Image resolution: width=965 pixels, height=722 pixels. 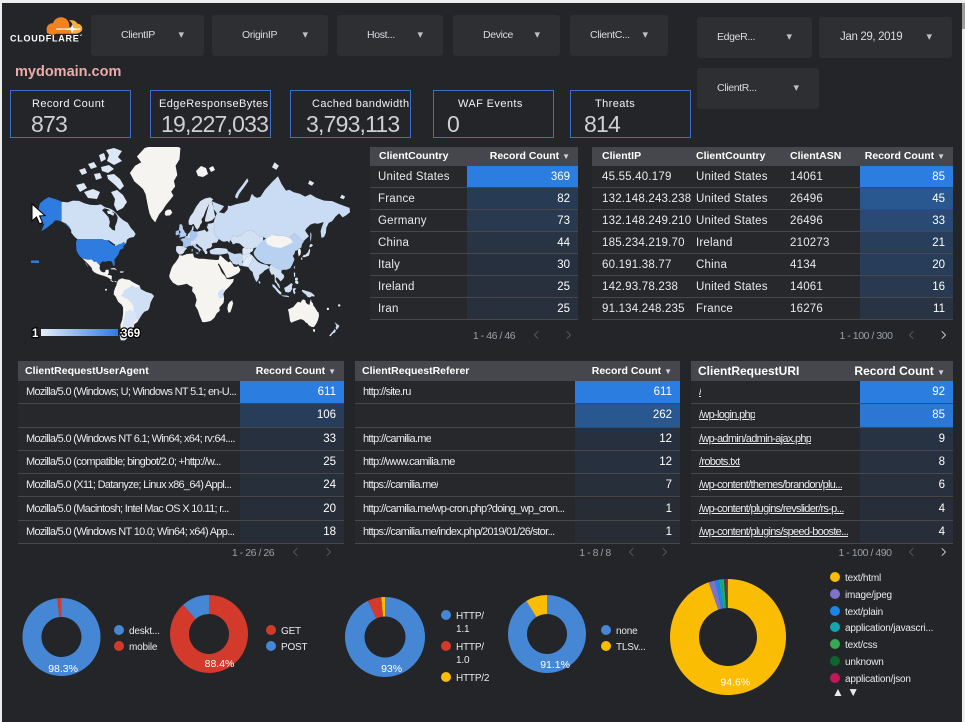 What do you see at coordinates (220, 664) in the screenshot?
I see `svg-text: 88.4%` at bounding box center [220, 664].